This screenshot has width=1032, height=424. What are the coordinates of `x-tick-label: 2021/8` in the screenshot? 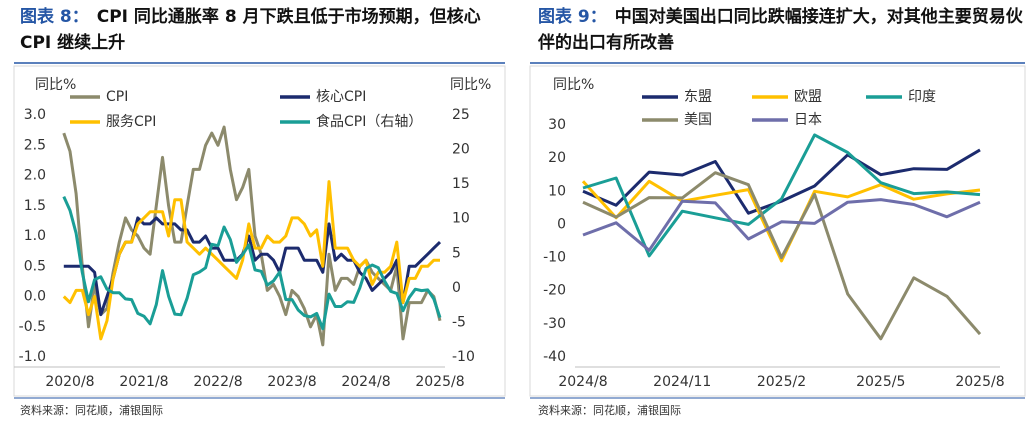 It's located at (143, 382).